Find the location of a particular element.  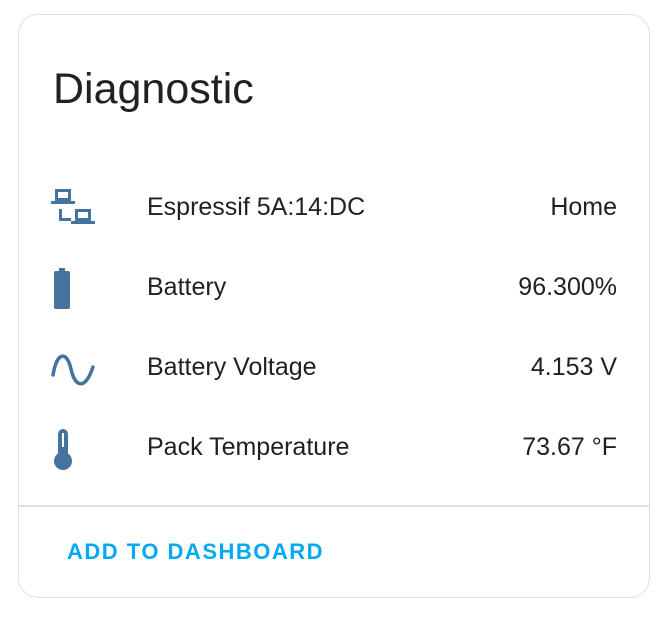

card-title: Diagnostic is located at coordinates (153, 89).